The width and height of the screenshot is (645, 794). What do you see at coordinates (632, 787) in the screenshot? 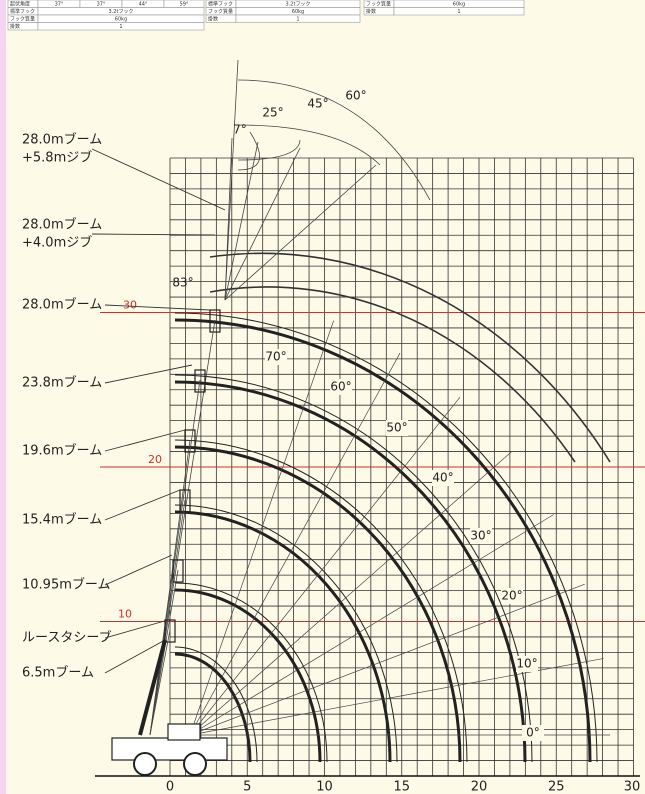
I see `x-tick-label: 30` at bounding box center [632, 787].